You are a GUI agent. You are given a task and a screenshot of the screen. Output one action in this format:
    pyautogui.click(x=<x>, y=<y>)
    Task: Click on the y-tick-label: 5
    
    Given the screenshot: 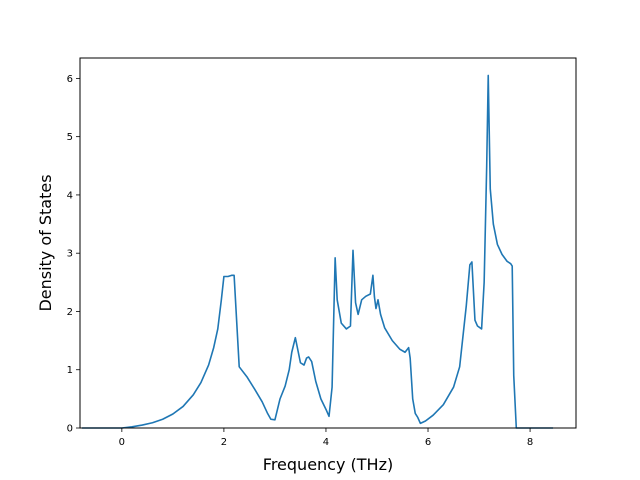 What is the action you would take?
    pyautogui.click(x=70, y=137)
    